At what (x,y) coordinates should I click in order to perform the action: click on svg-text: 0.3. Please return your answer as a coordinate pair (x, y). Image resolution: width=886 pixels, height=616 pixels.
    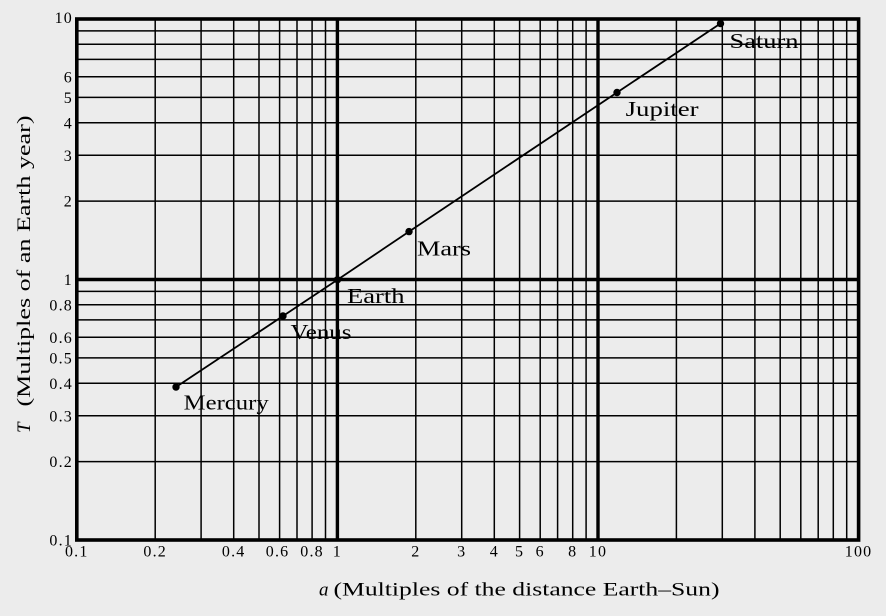
    Looking at the image, I should click on (61, 416).